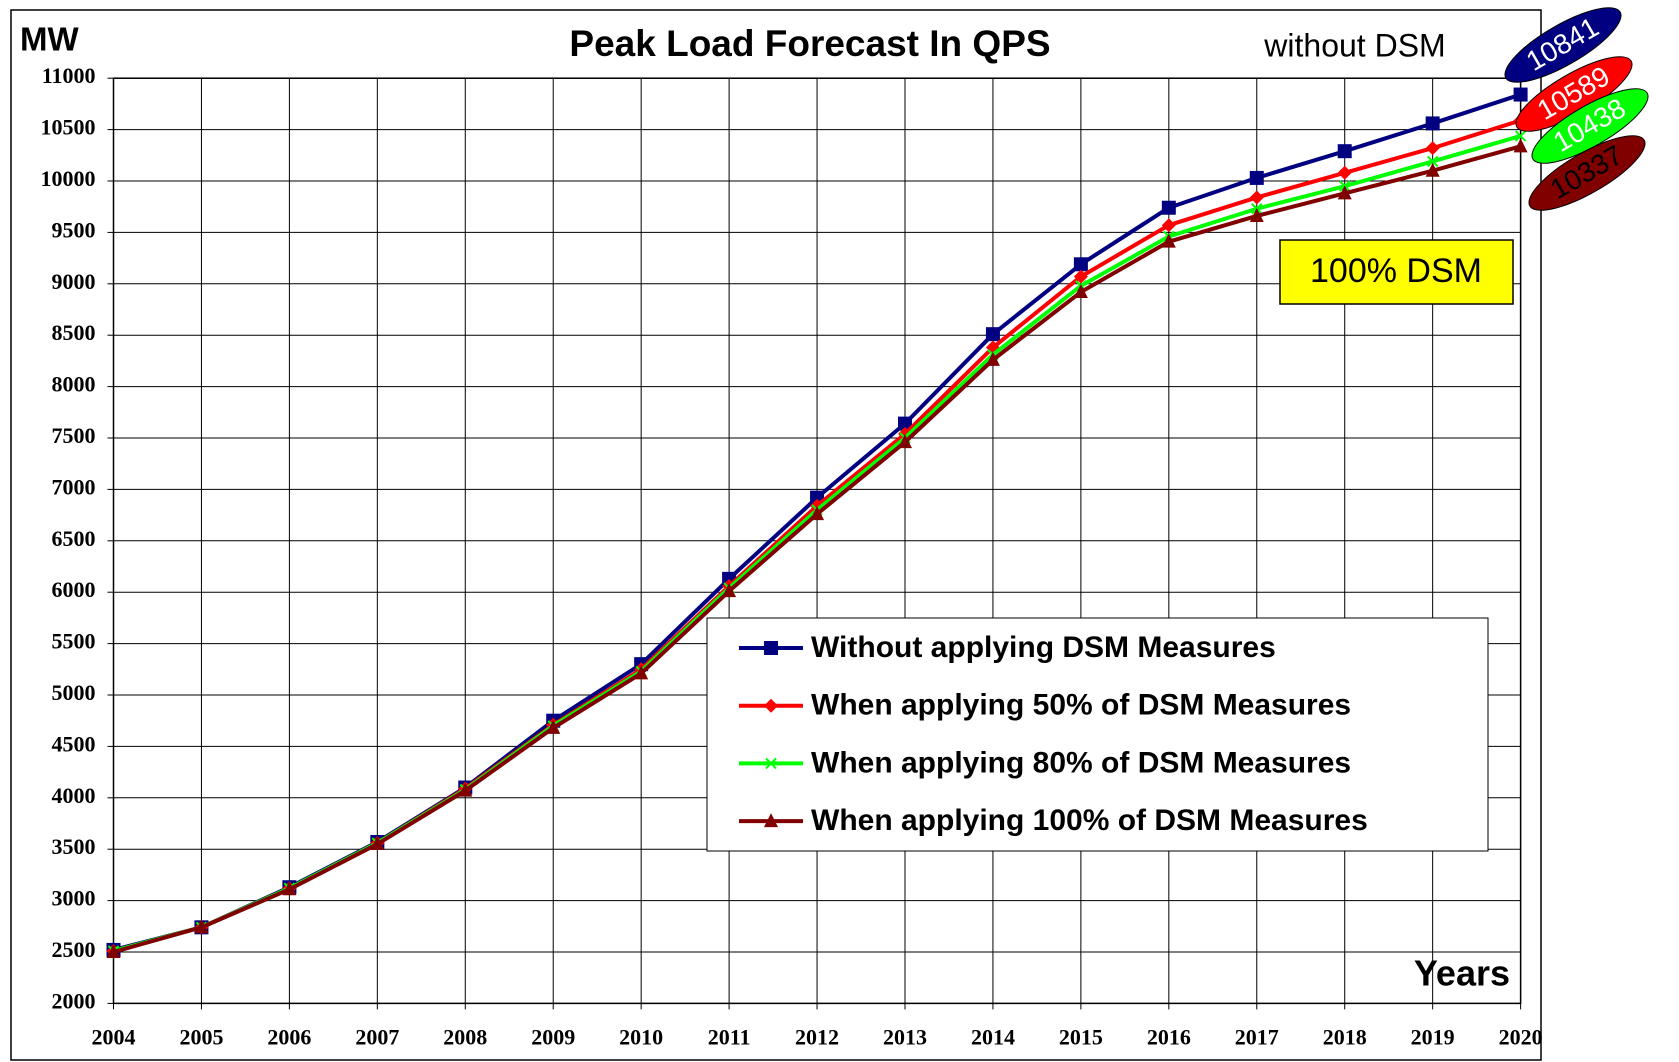  What do you see at coordinates (729, 1036) in the screenshot?
I see `x-tick-label: 2011` at bounding box center [729, 1036].